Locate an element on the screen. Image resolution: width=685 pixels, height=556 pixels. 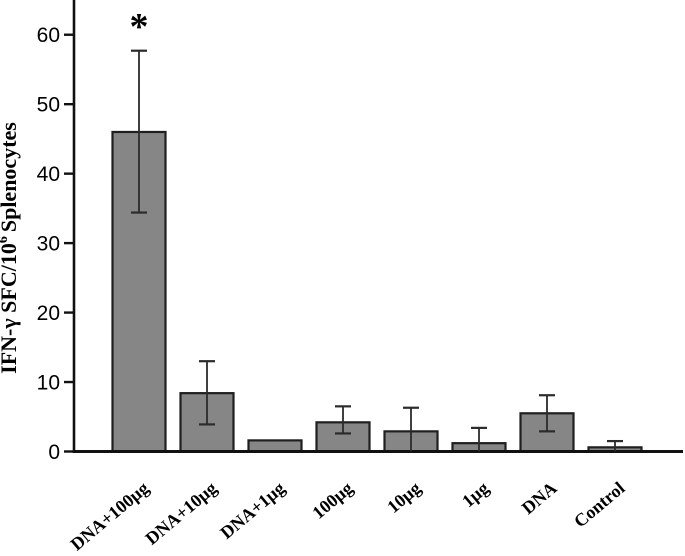
x-category-label: 1μg is located at coordinates (475, 494).